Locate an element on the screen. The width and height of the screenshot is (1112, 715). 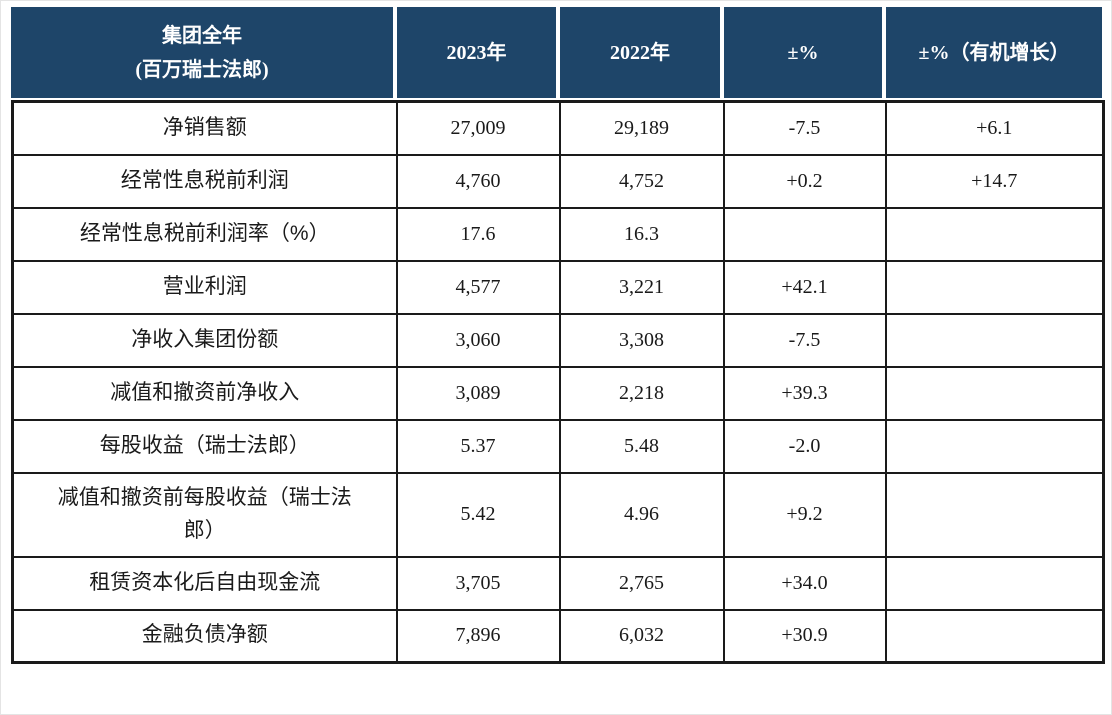
header-year-2023: 2023年 is located at coordinates (476, 52).